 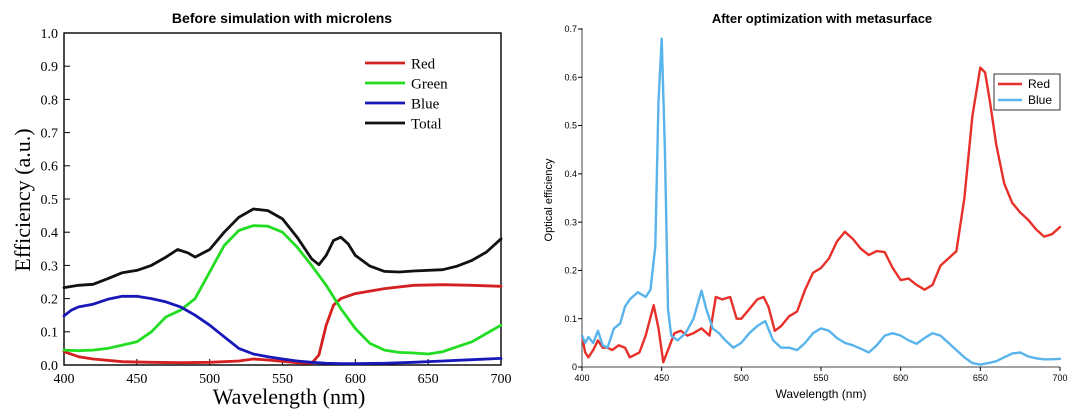 What do you see at coordinates (406, 94) in the screenshot?
I see `chart-left-legend: Red Green Blue Total` at bounding box center [406, 94].